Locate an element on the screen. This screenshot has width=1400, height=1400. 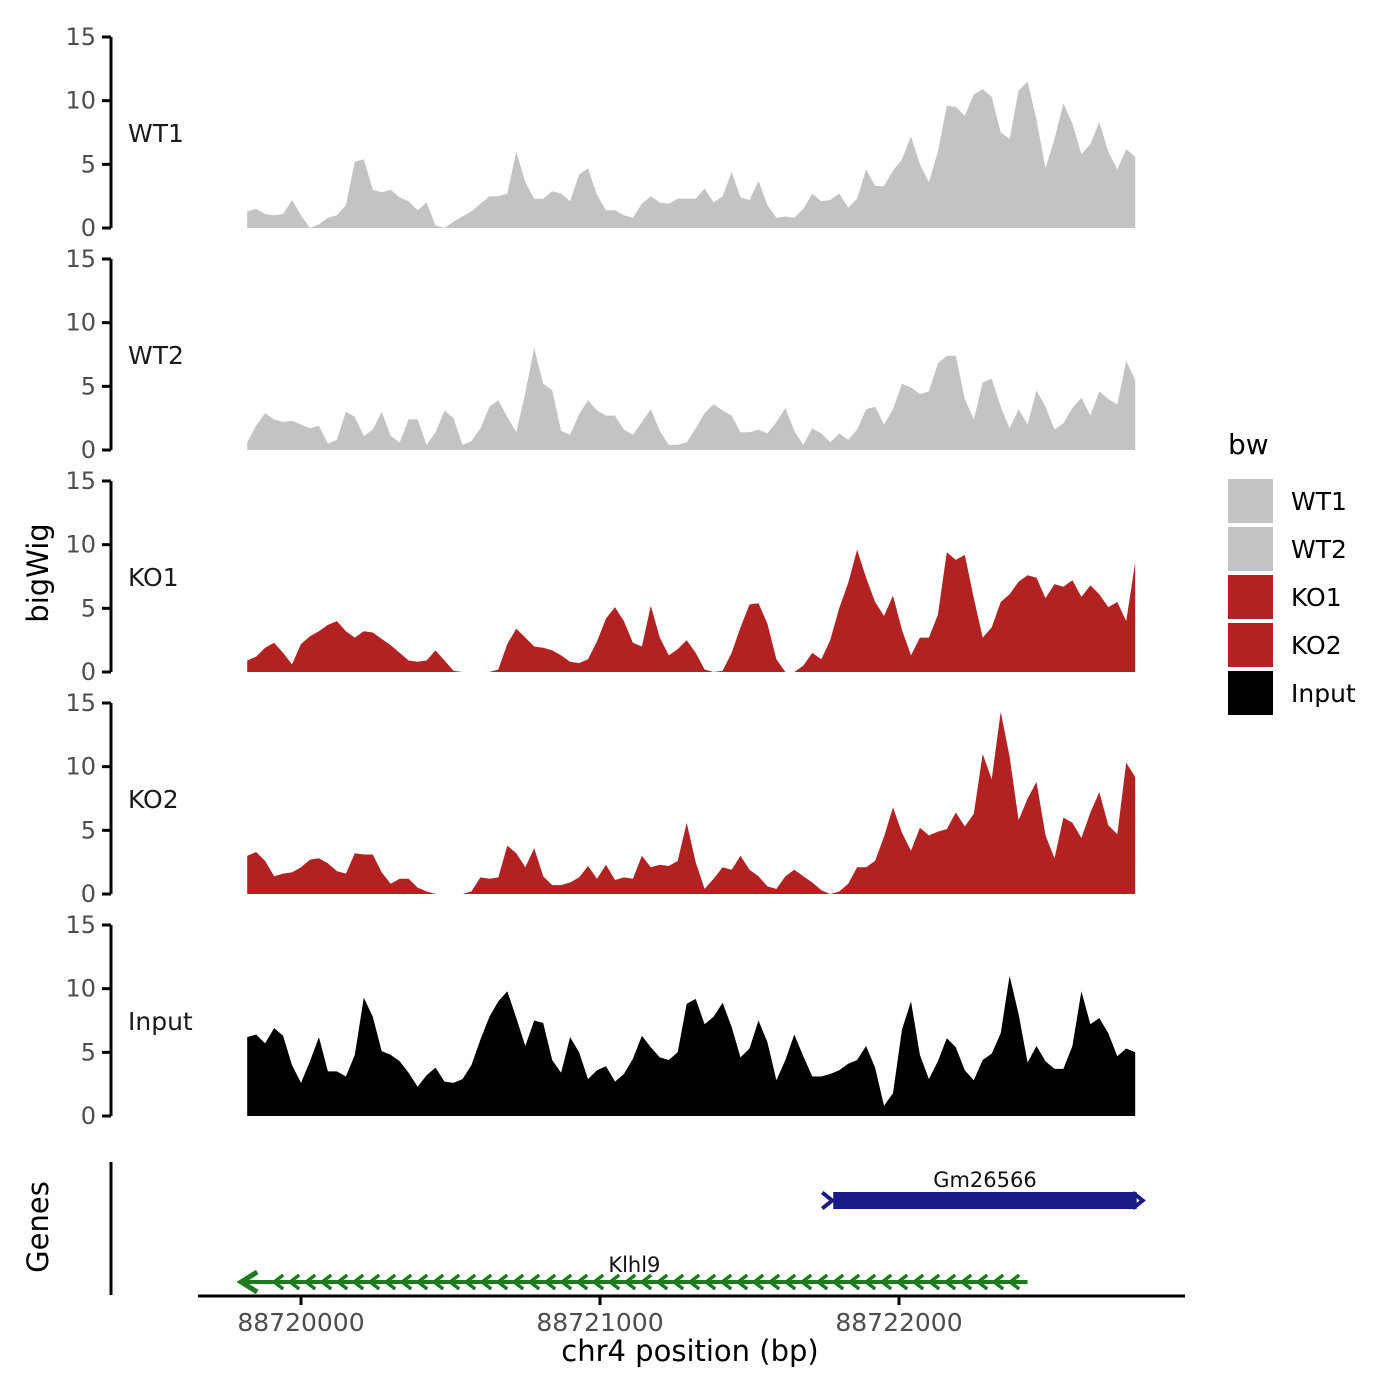
x-tick-label: 88722000 is located at coordinates (898, 1322).